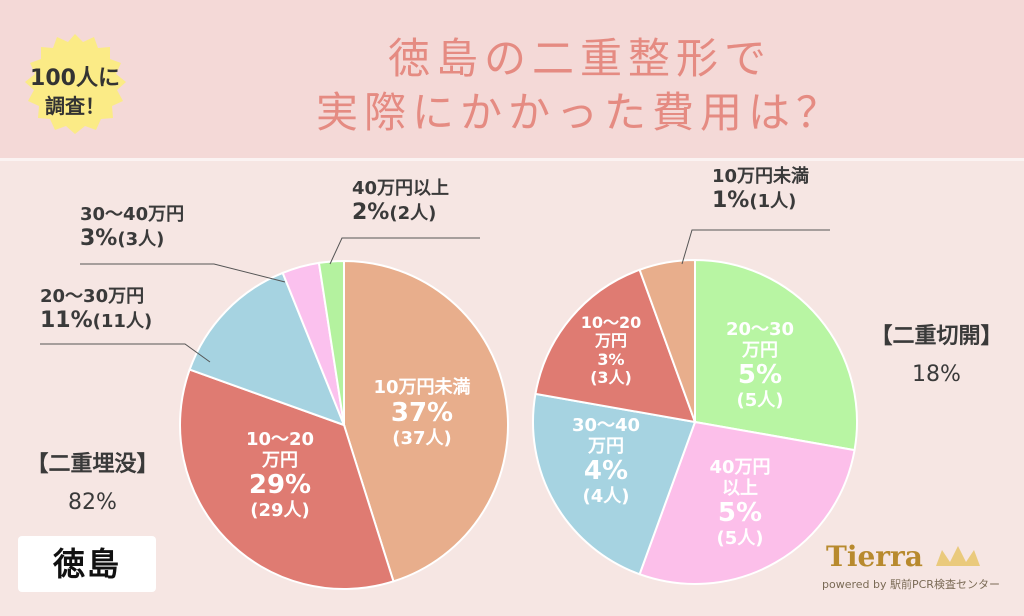  Describe the element at coordinates (911, 584) in the screenshot. I see `brand-sub: powered by 駅前PCR検査センター` at that location.